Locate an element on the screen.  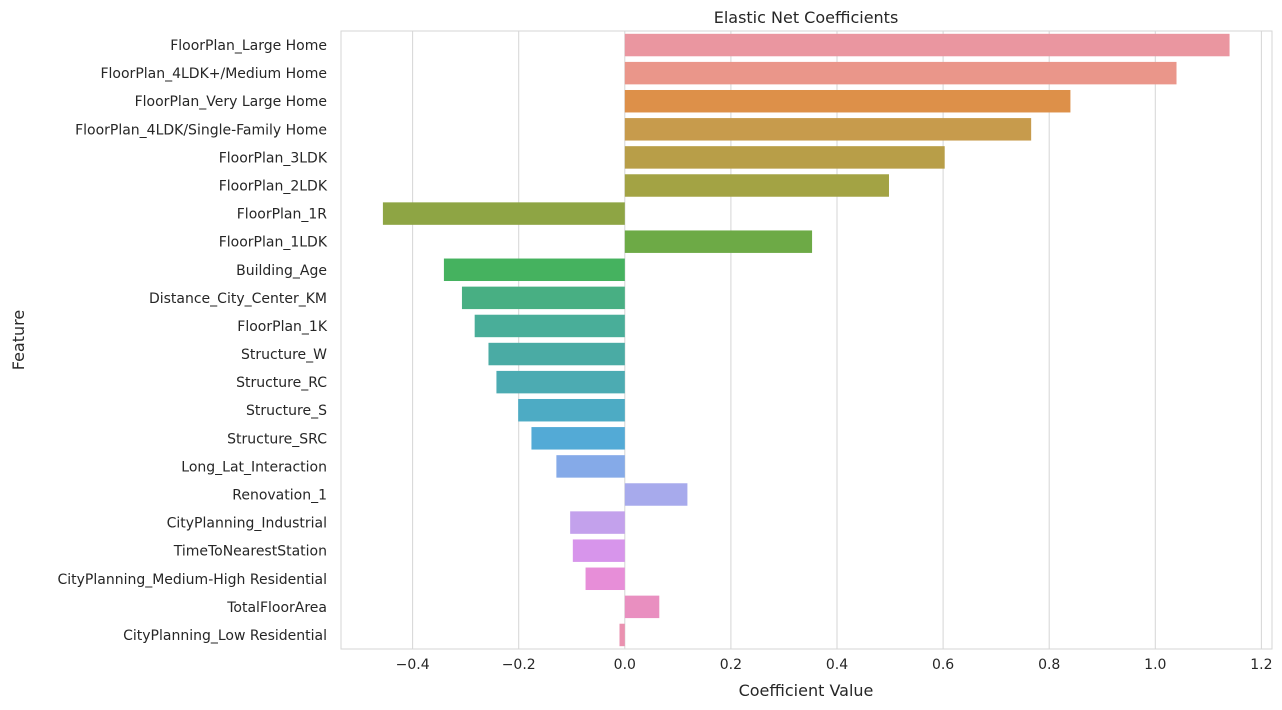
x-tick-label: 1.0 is located at coordinates (1155, 665).